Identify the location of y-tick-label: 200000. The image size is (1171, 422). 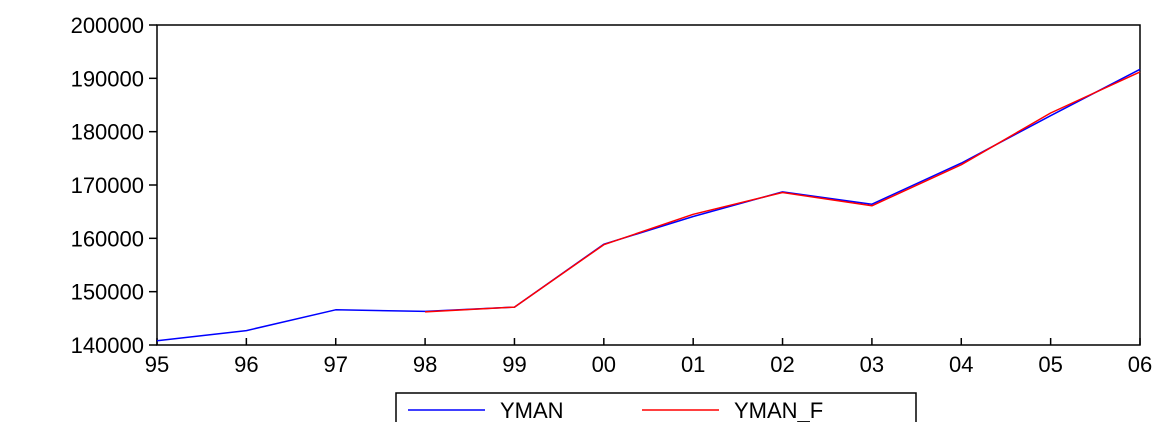
(107, 25).